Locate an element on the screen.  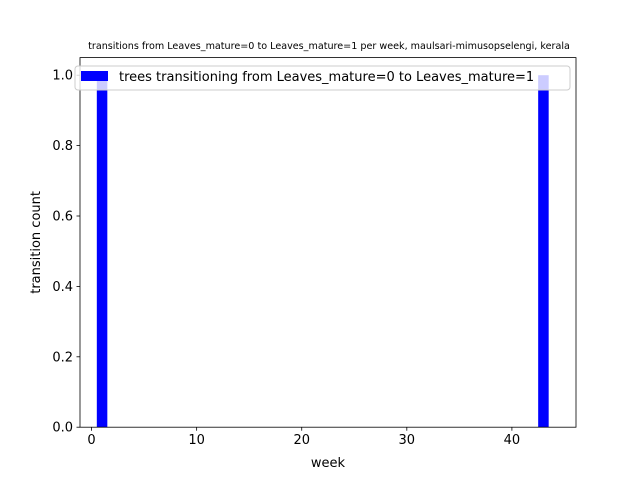
legend-frame is located at coordinates (322, 78).